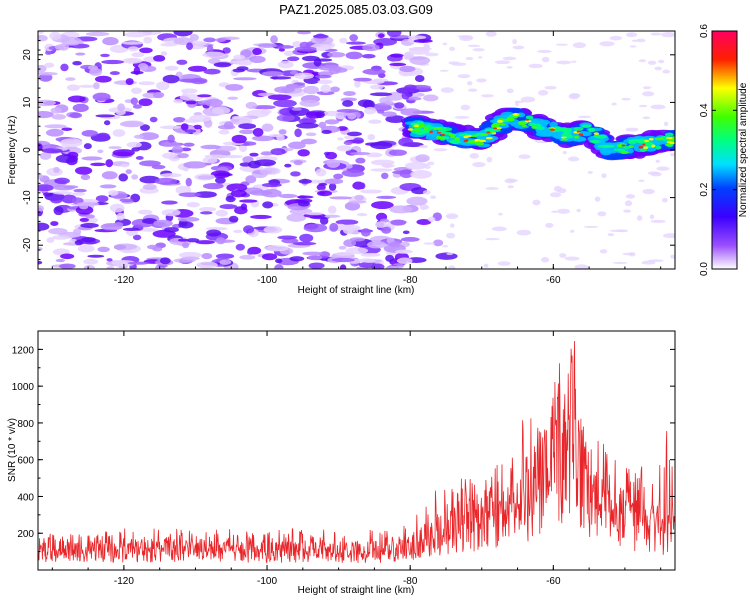  Describe the element at coordinates (23, 350) in the screenshot. I see `y-tick-label: 1200` at that location.